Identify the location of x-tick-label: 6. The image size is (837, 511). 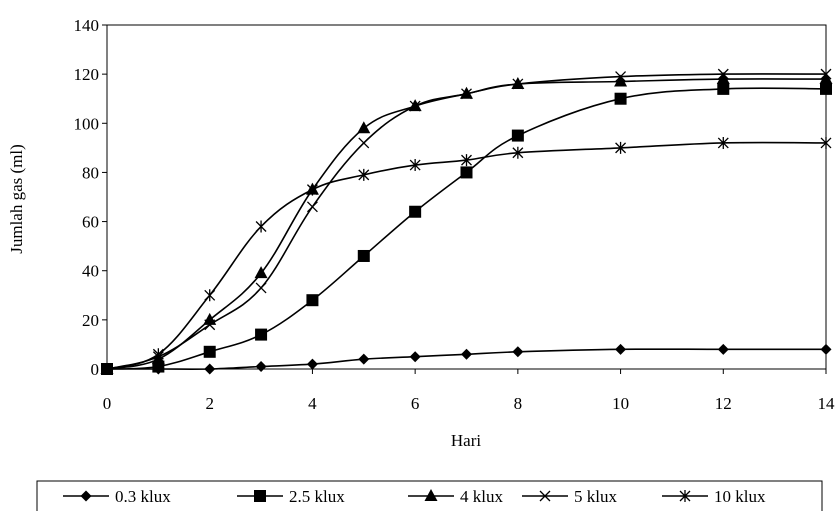
(415, 403).